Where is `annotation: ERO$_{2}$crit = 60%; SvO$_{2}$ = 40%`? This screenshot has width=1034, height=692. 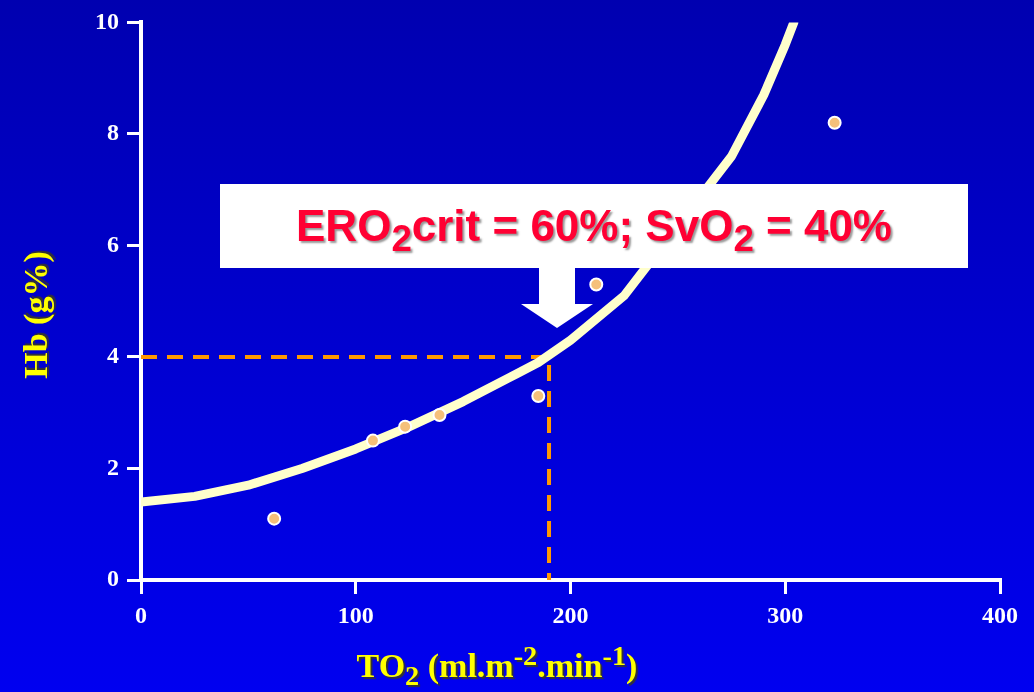 annotation: ERO$_{2}$crit = 60%; SvO$_{2}$ = 40% is located at coordinates (594, 230).